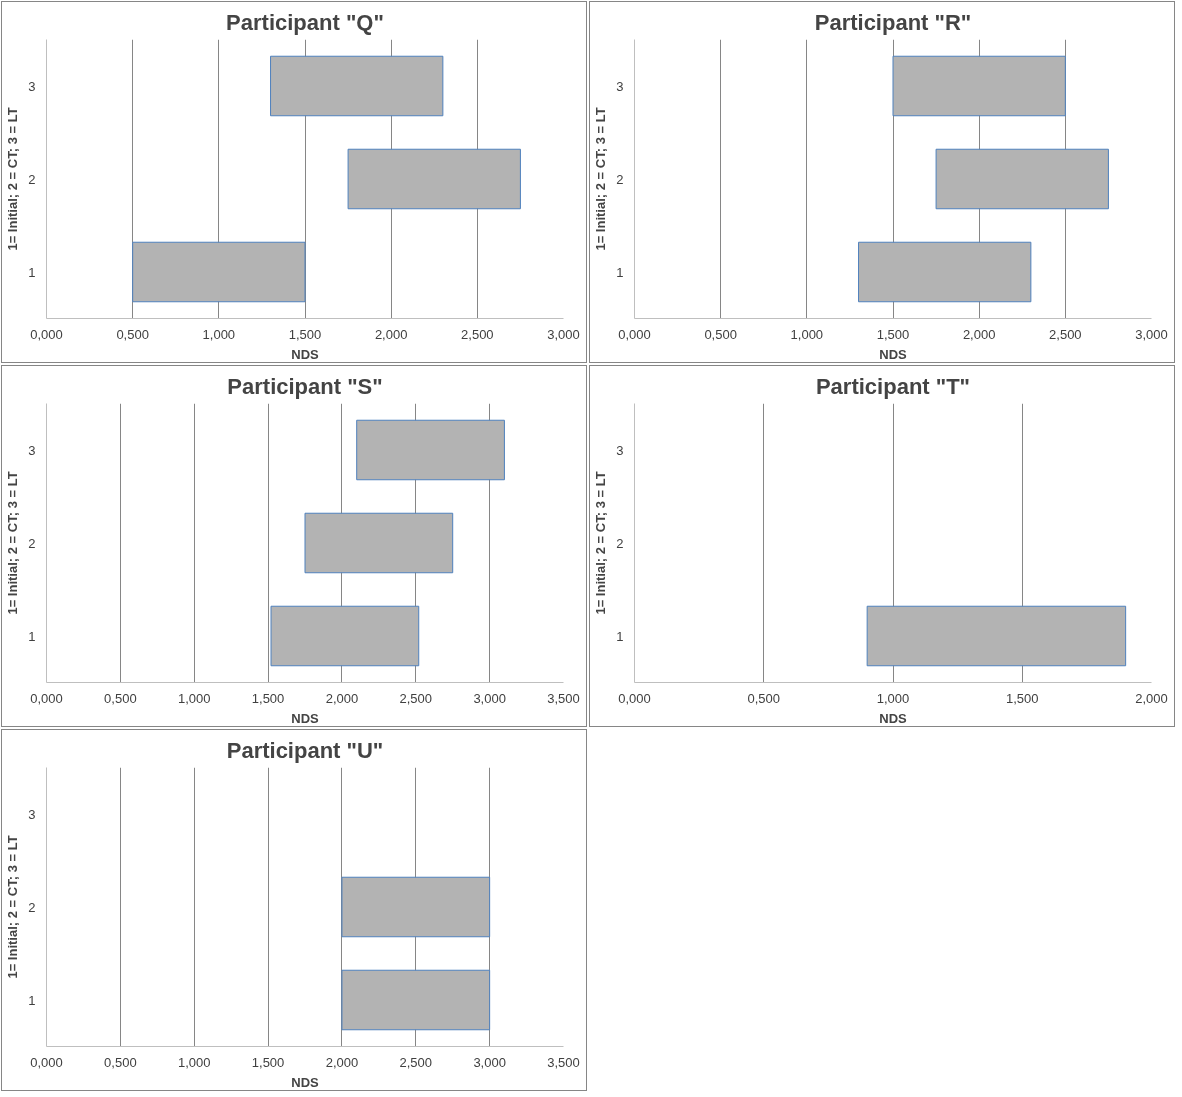 The height and width of the screenshot is (1097, 1182). Describe the element at coordinates (305, 750) in the screenshot. I see `chart-title: Participant "U"` at that location.